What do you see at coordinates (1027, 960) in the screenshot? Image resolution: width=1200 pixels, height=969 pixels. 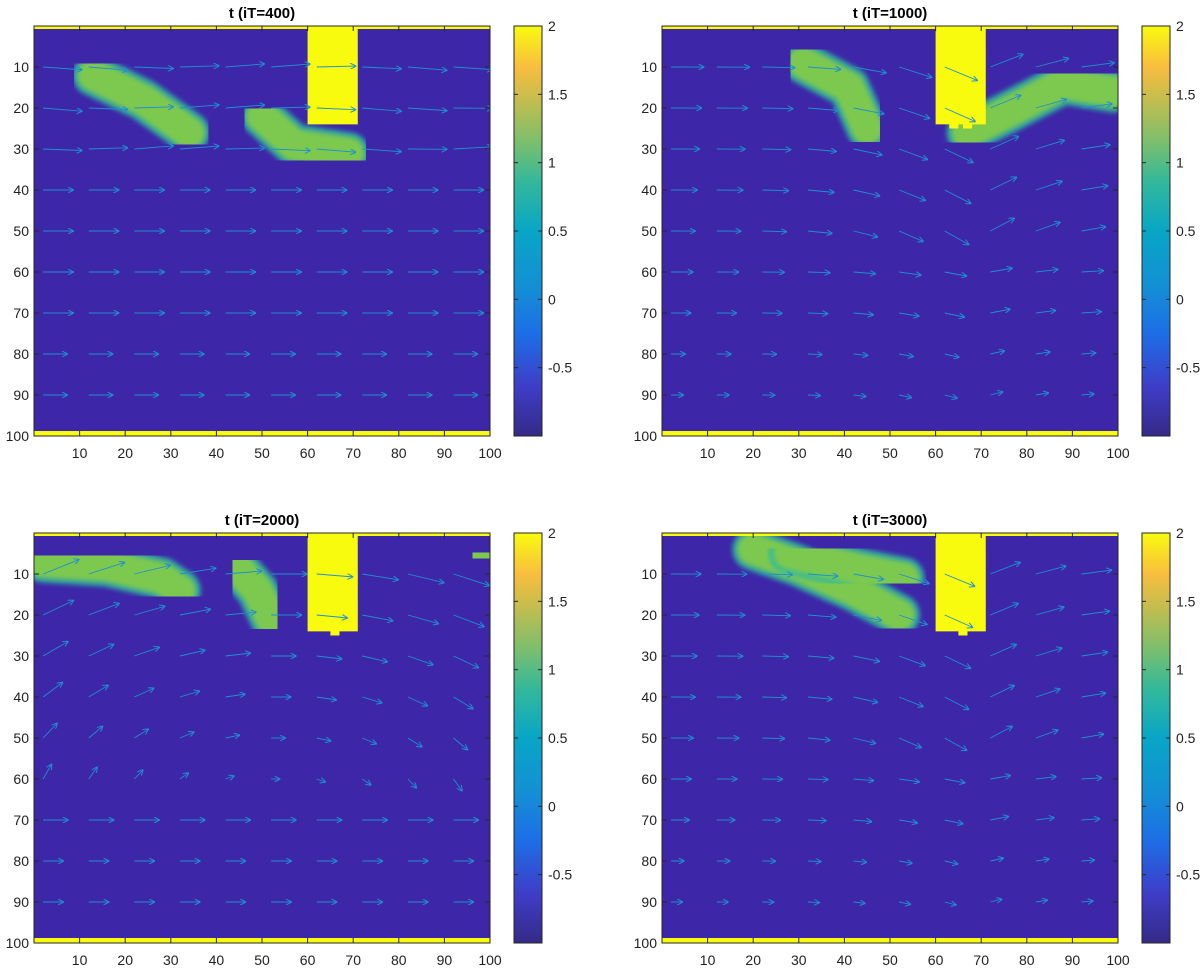 I see `x-tick-label: 80` at bounding box center [1027, 960].